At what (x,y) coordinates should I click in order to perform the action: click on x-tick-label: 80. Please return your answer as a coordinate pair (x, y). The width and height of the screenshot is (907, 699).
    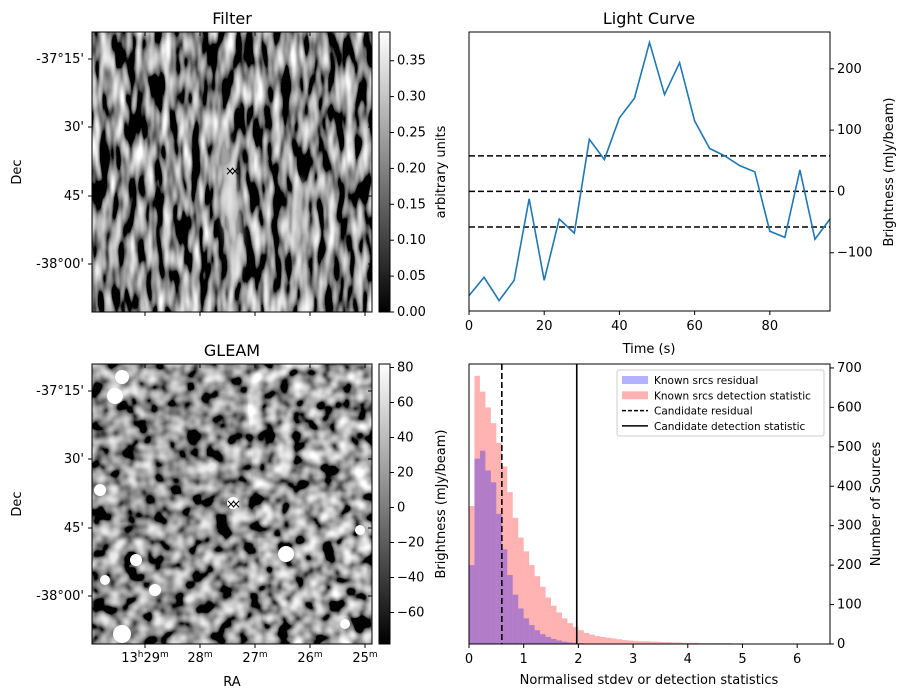
    Looking at the image, I should click on (770, 326).